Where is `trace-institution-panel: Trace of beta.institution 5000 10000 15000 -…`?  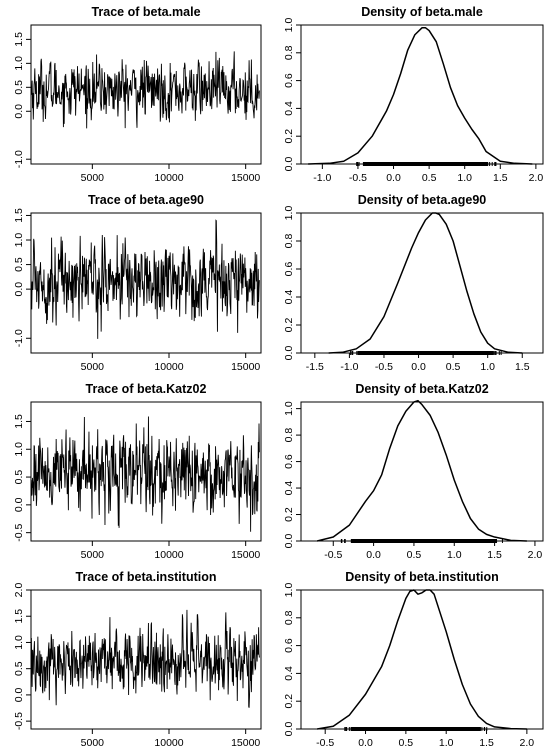 trace-institution-panel: Trace of beta.institution 5000 10000 15000 -… is located at coordinates (137, 659).